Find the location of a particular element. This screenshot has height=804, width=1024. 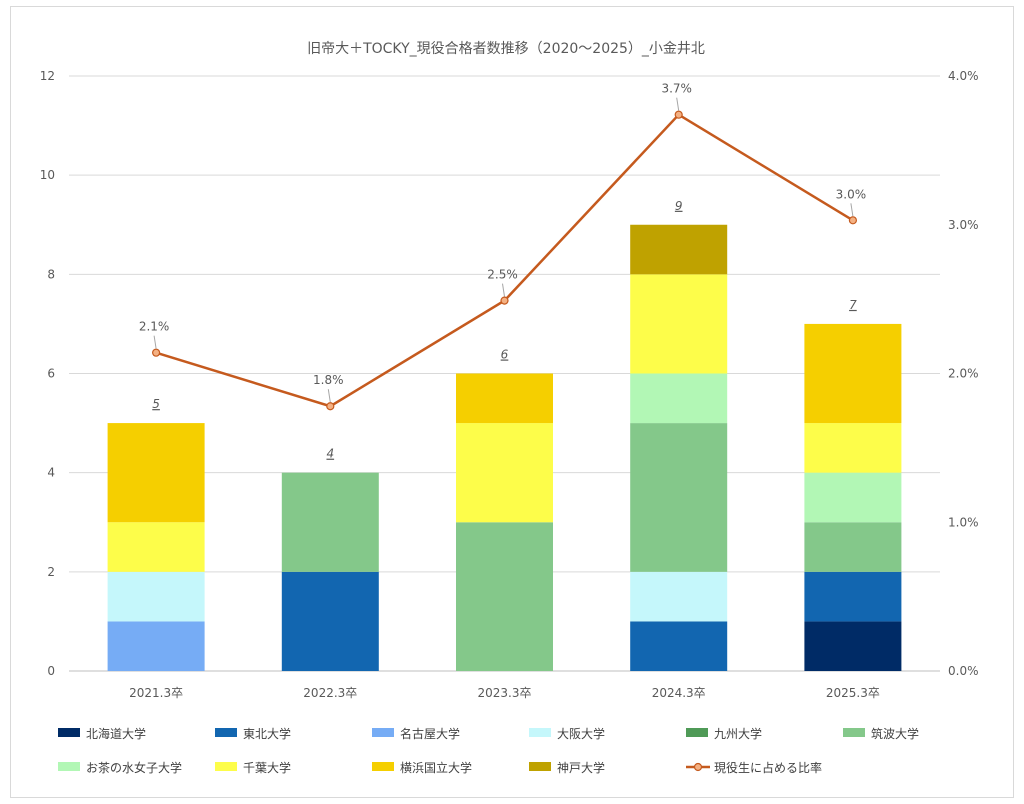

y-tick-label: 2 is located at coordinates (51, 572).